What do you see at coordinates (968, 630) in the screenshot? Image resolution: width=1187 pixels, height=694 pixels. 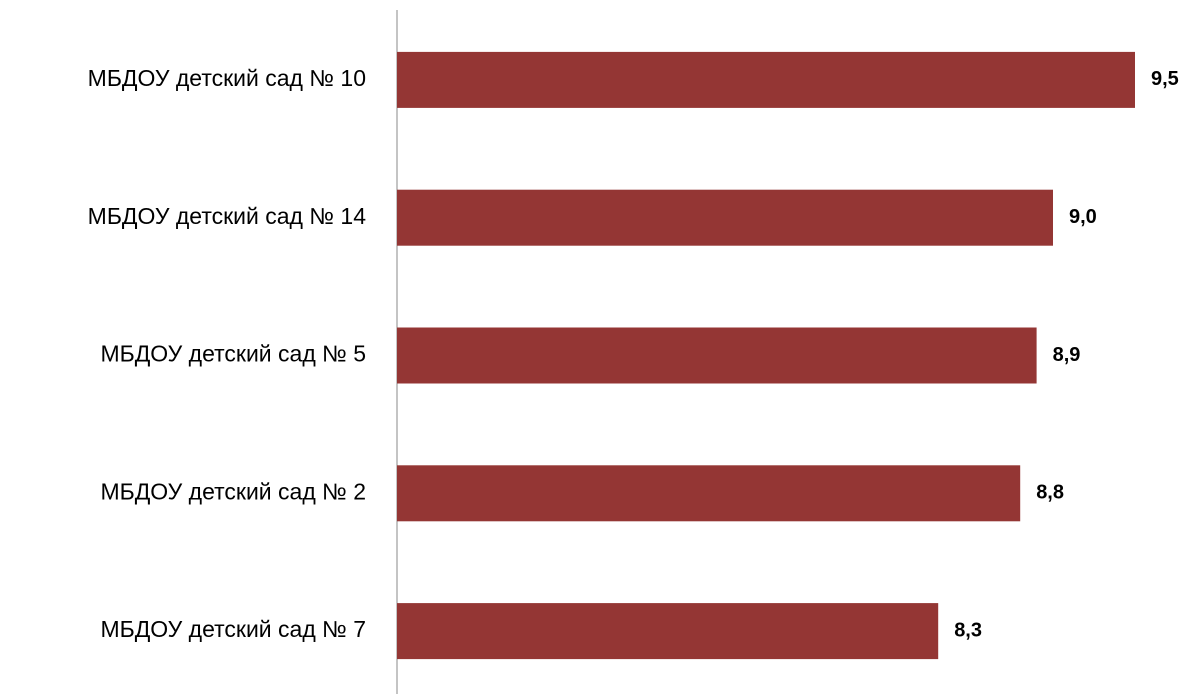 I see `value-label: 8,3` at bounding box center [968, 630].